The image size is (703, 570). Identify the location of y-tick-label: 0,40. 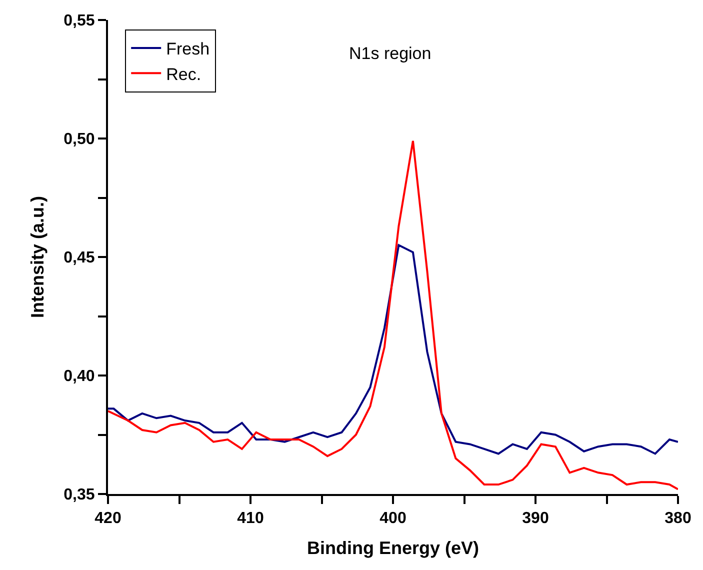
(79, 377).